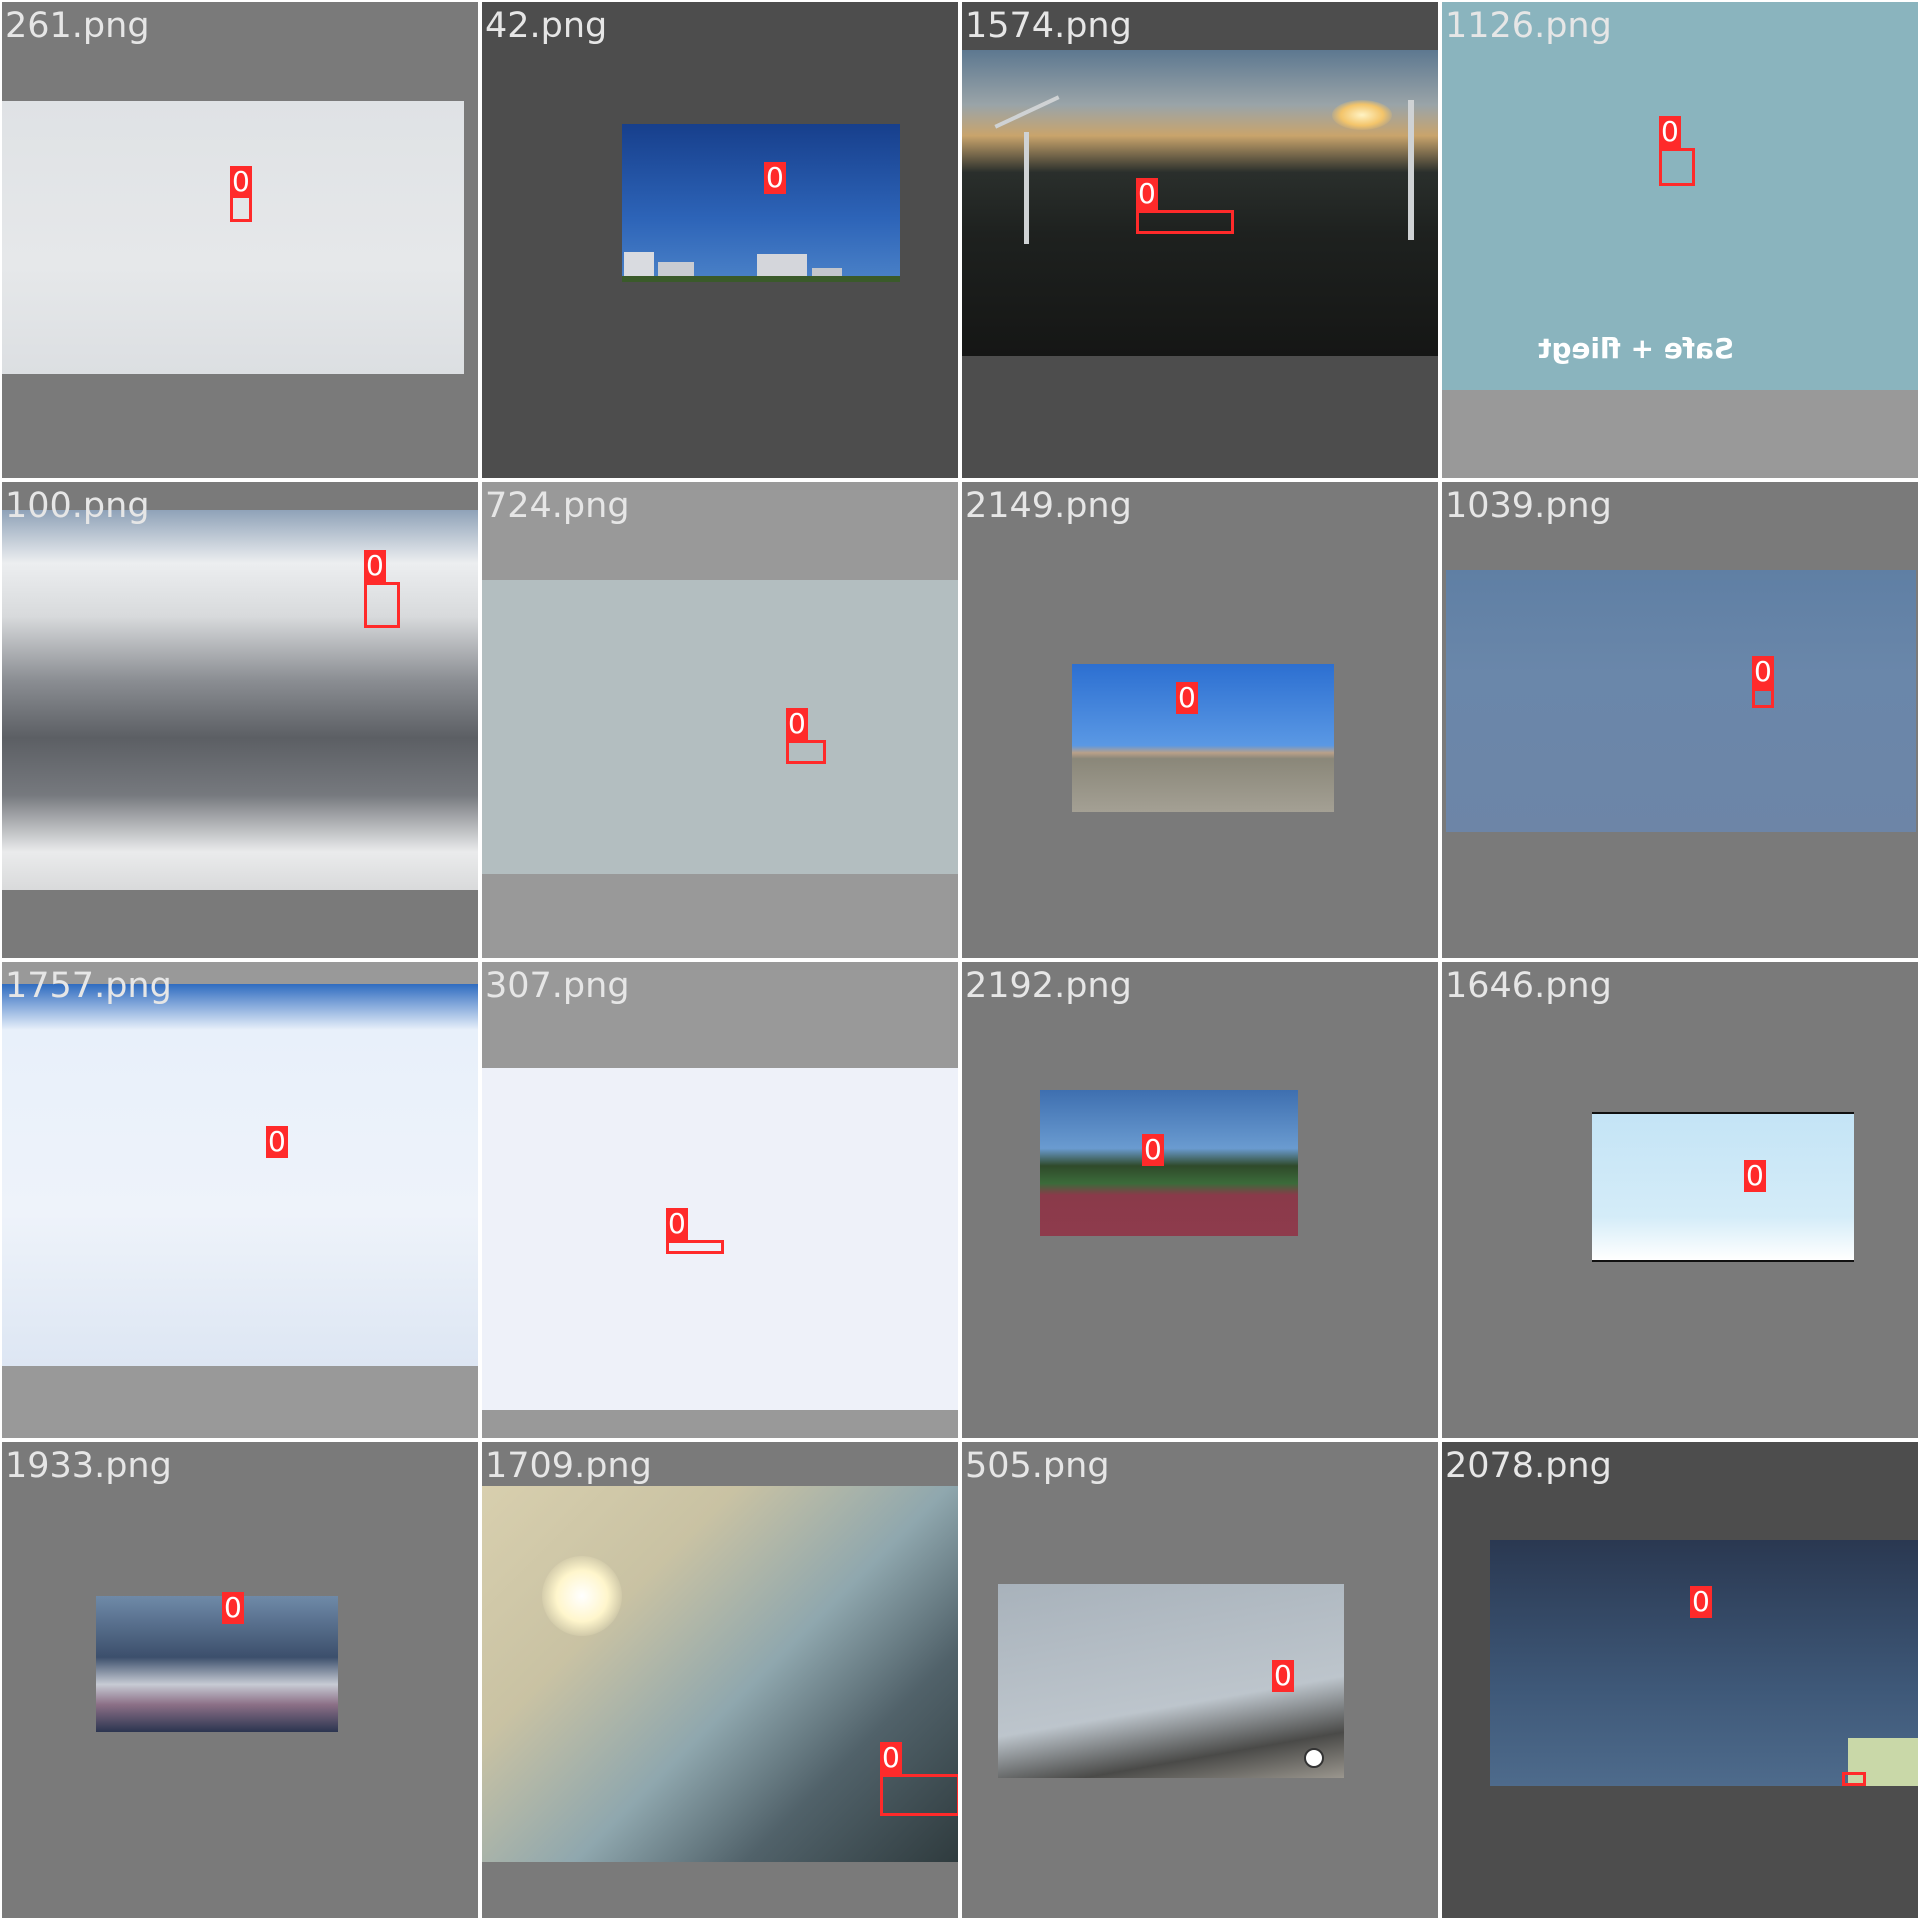 This screenshot has width=1920, height=1920. Describe the element at coordinates (546, 26) in the screenshot. I see `tile-filename: 42.png` at that location.